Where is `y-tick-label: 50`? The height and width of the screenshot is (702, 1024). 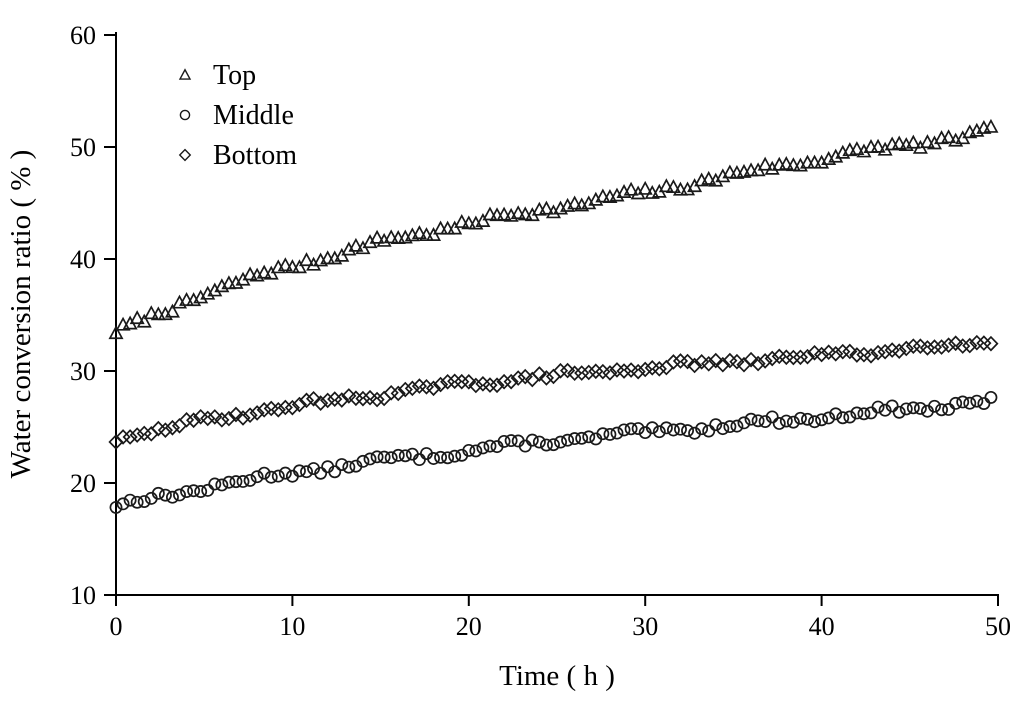 y-tick-label: 50 is located at coordinates (83, 147).